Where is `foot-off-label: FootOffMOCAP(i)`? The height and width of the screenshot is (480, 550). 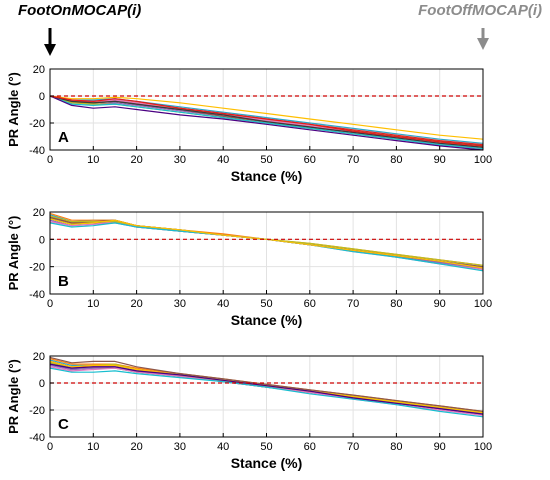
foot-off-label: FootOffMOCAP(i) is located at coordinates (480, 10).